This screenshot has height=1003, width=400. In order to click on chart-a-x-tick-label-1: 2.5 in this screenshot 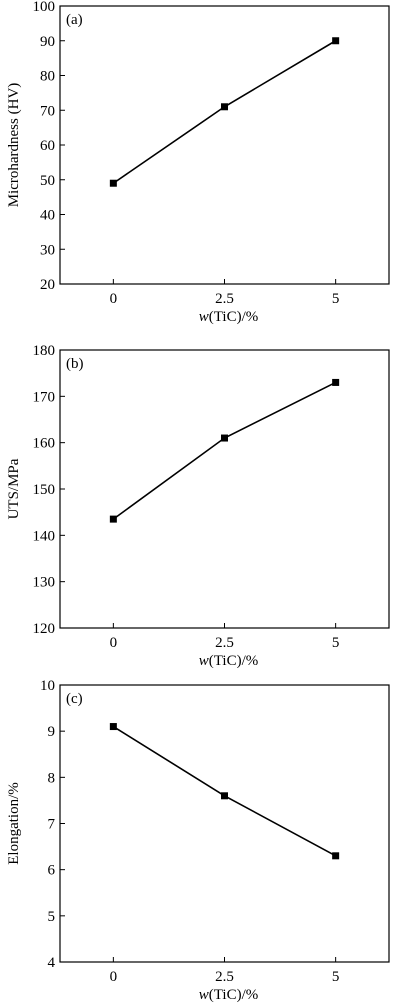, I will do `click(224, 299)`.